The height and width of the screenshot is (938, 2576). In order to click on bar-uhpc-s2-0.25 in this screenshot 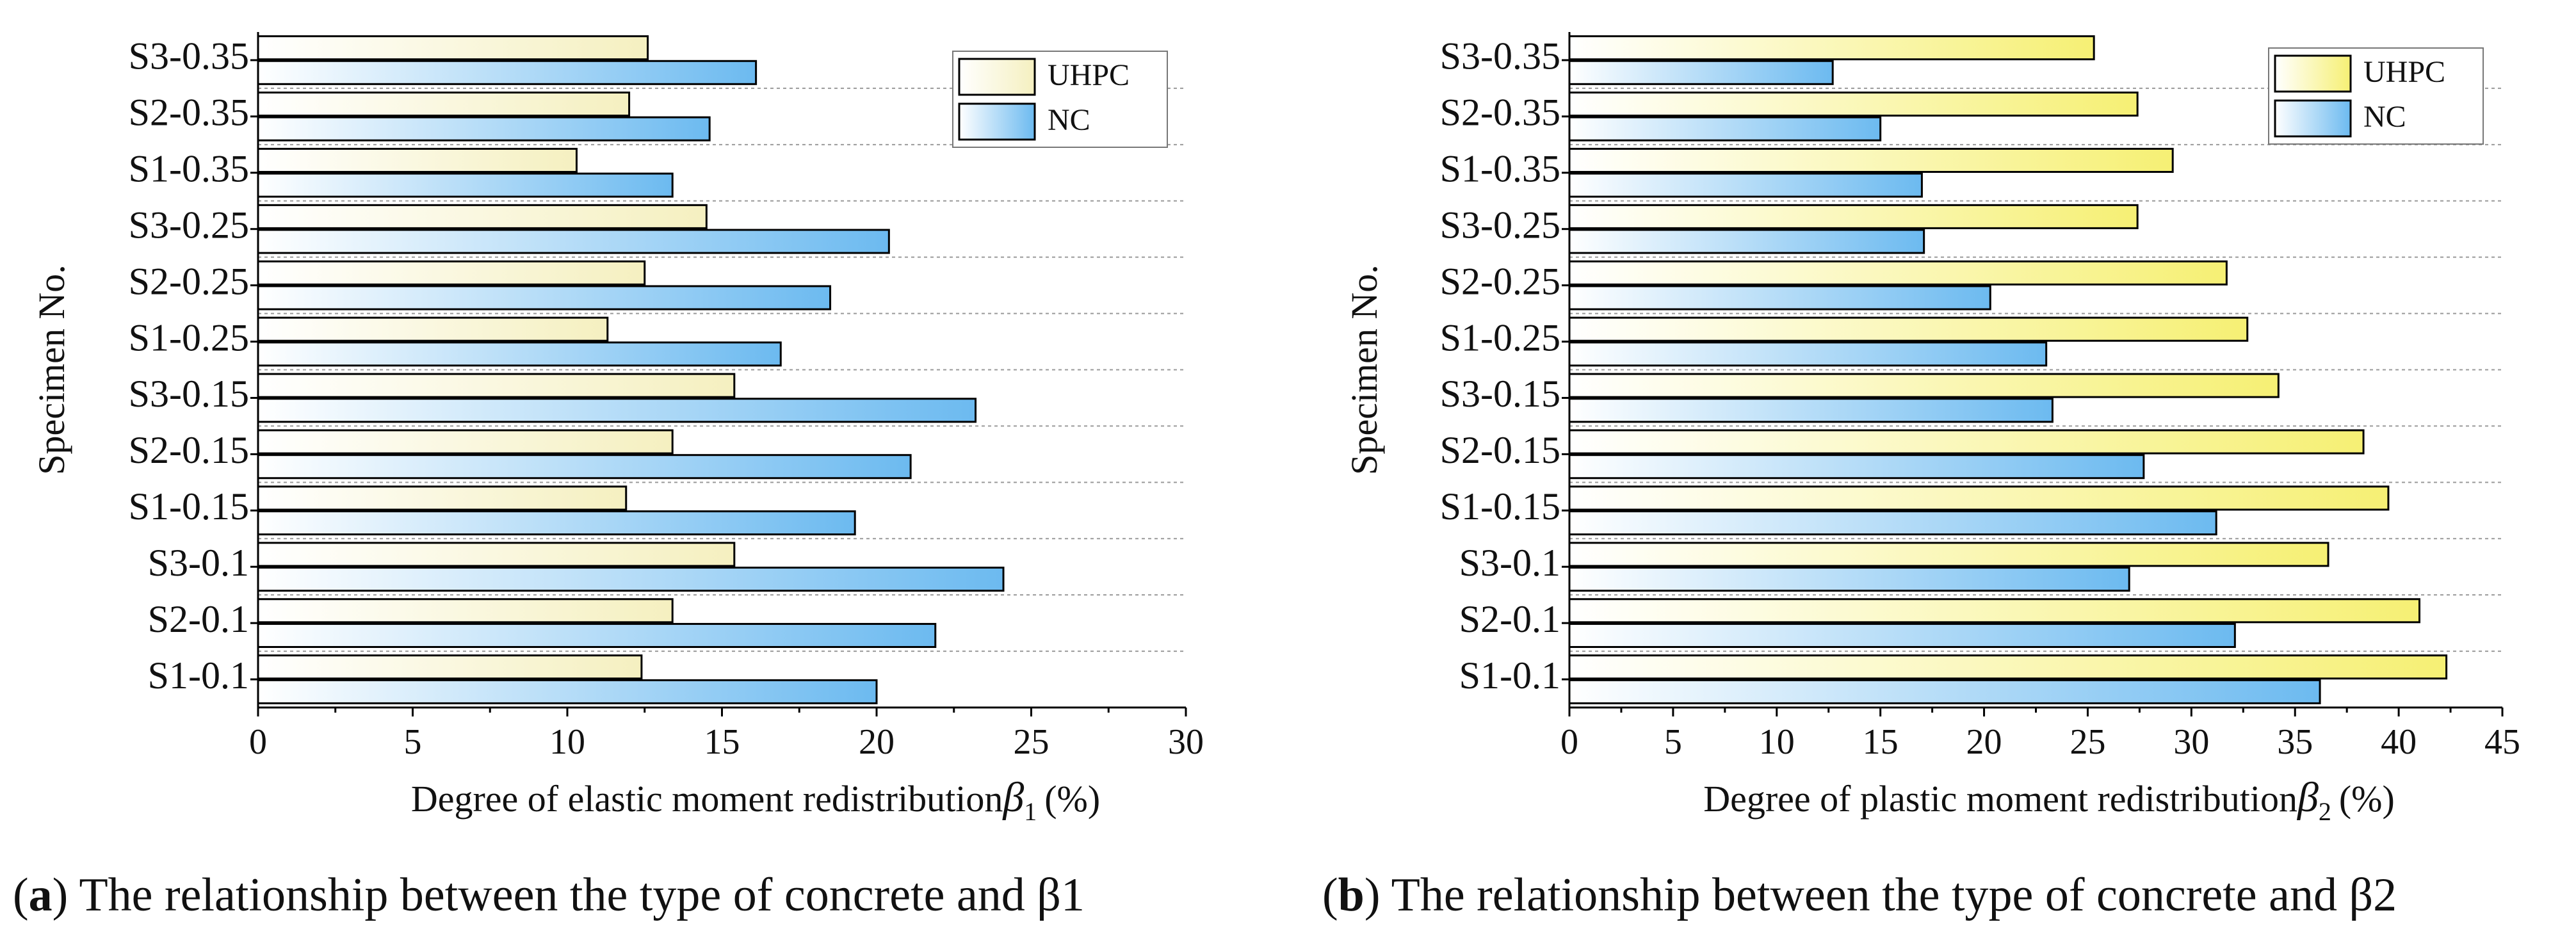, I will do `click(451, 273)`.